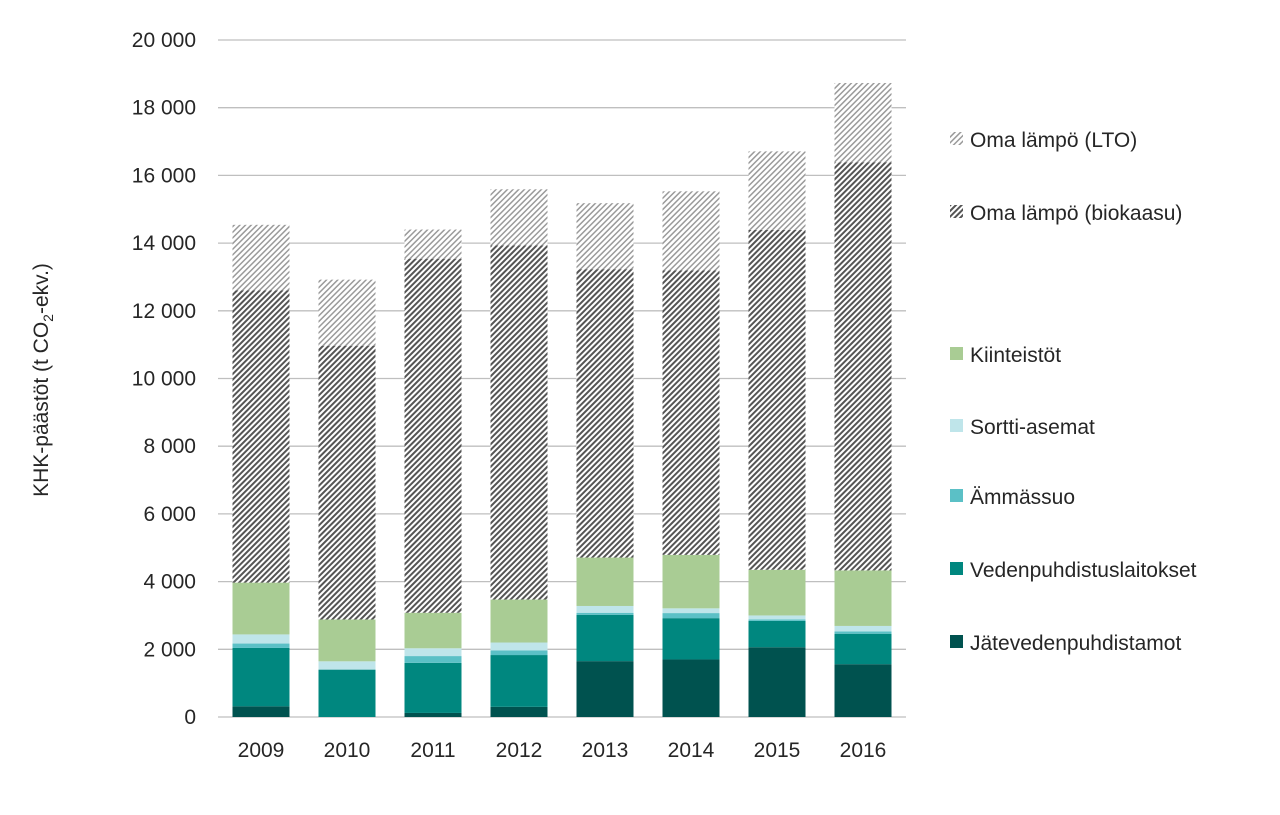 The height and width of the screenshot is (815, 1280). I want to click on legend-label: Ämmässuo, so click(1022, 497).